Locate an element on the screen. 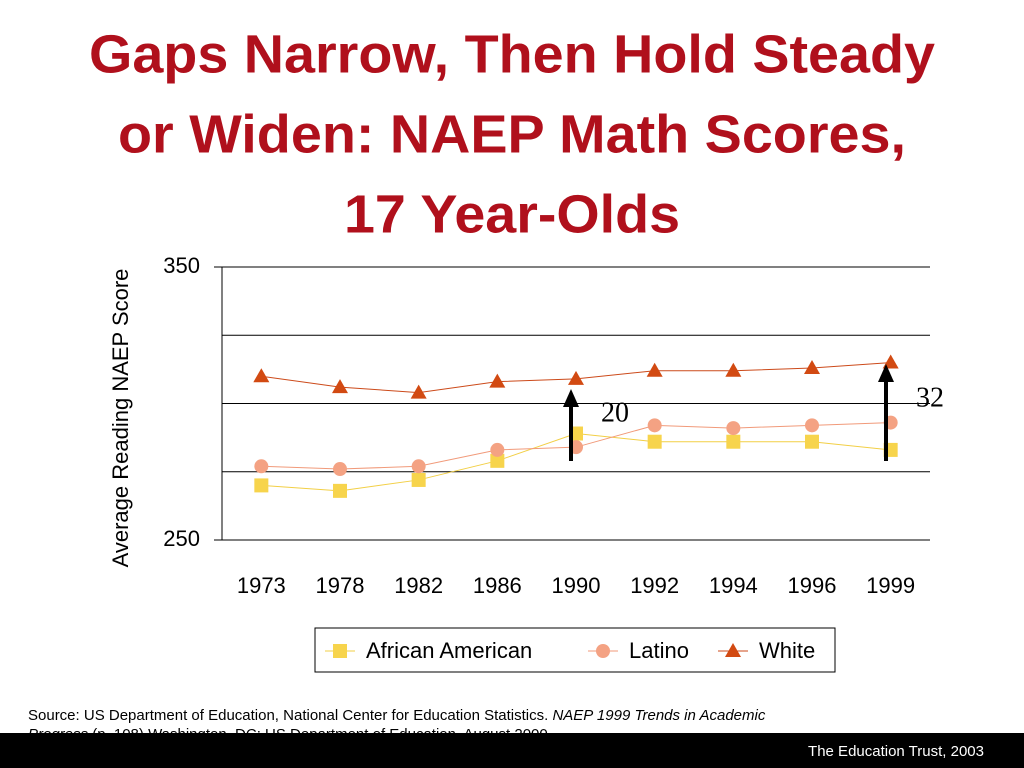 This screenshot has height=768, width=1024. x-tick-label: 1978 is located at coordinates (340, 585).